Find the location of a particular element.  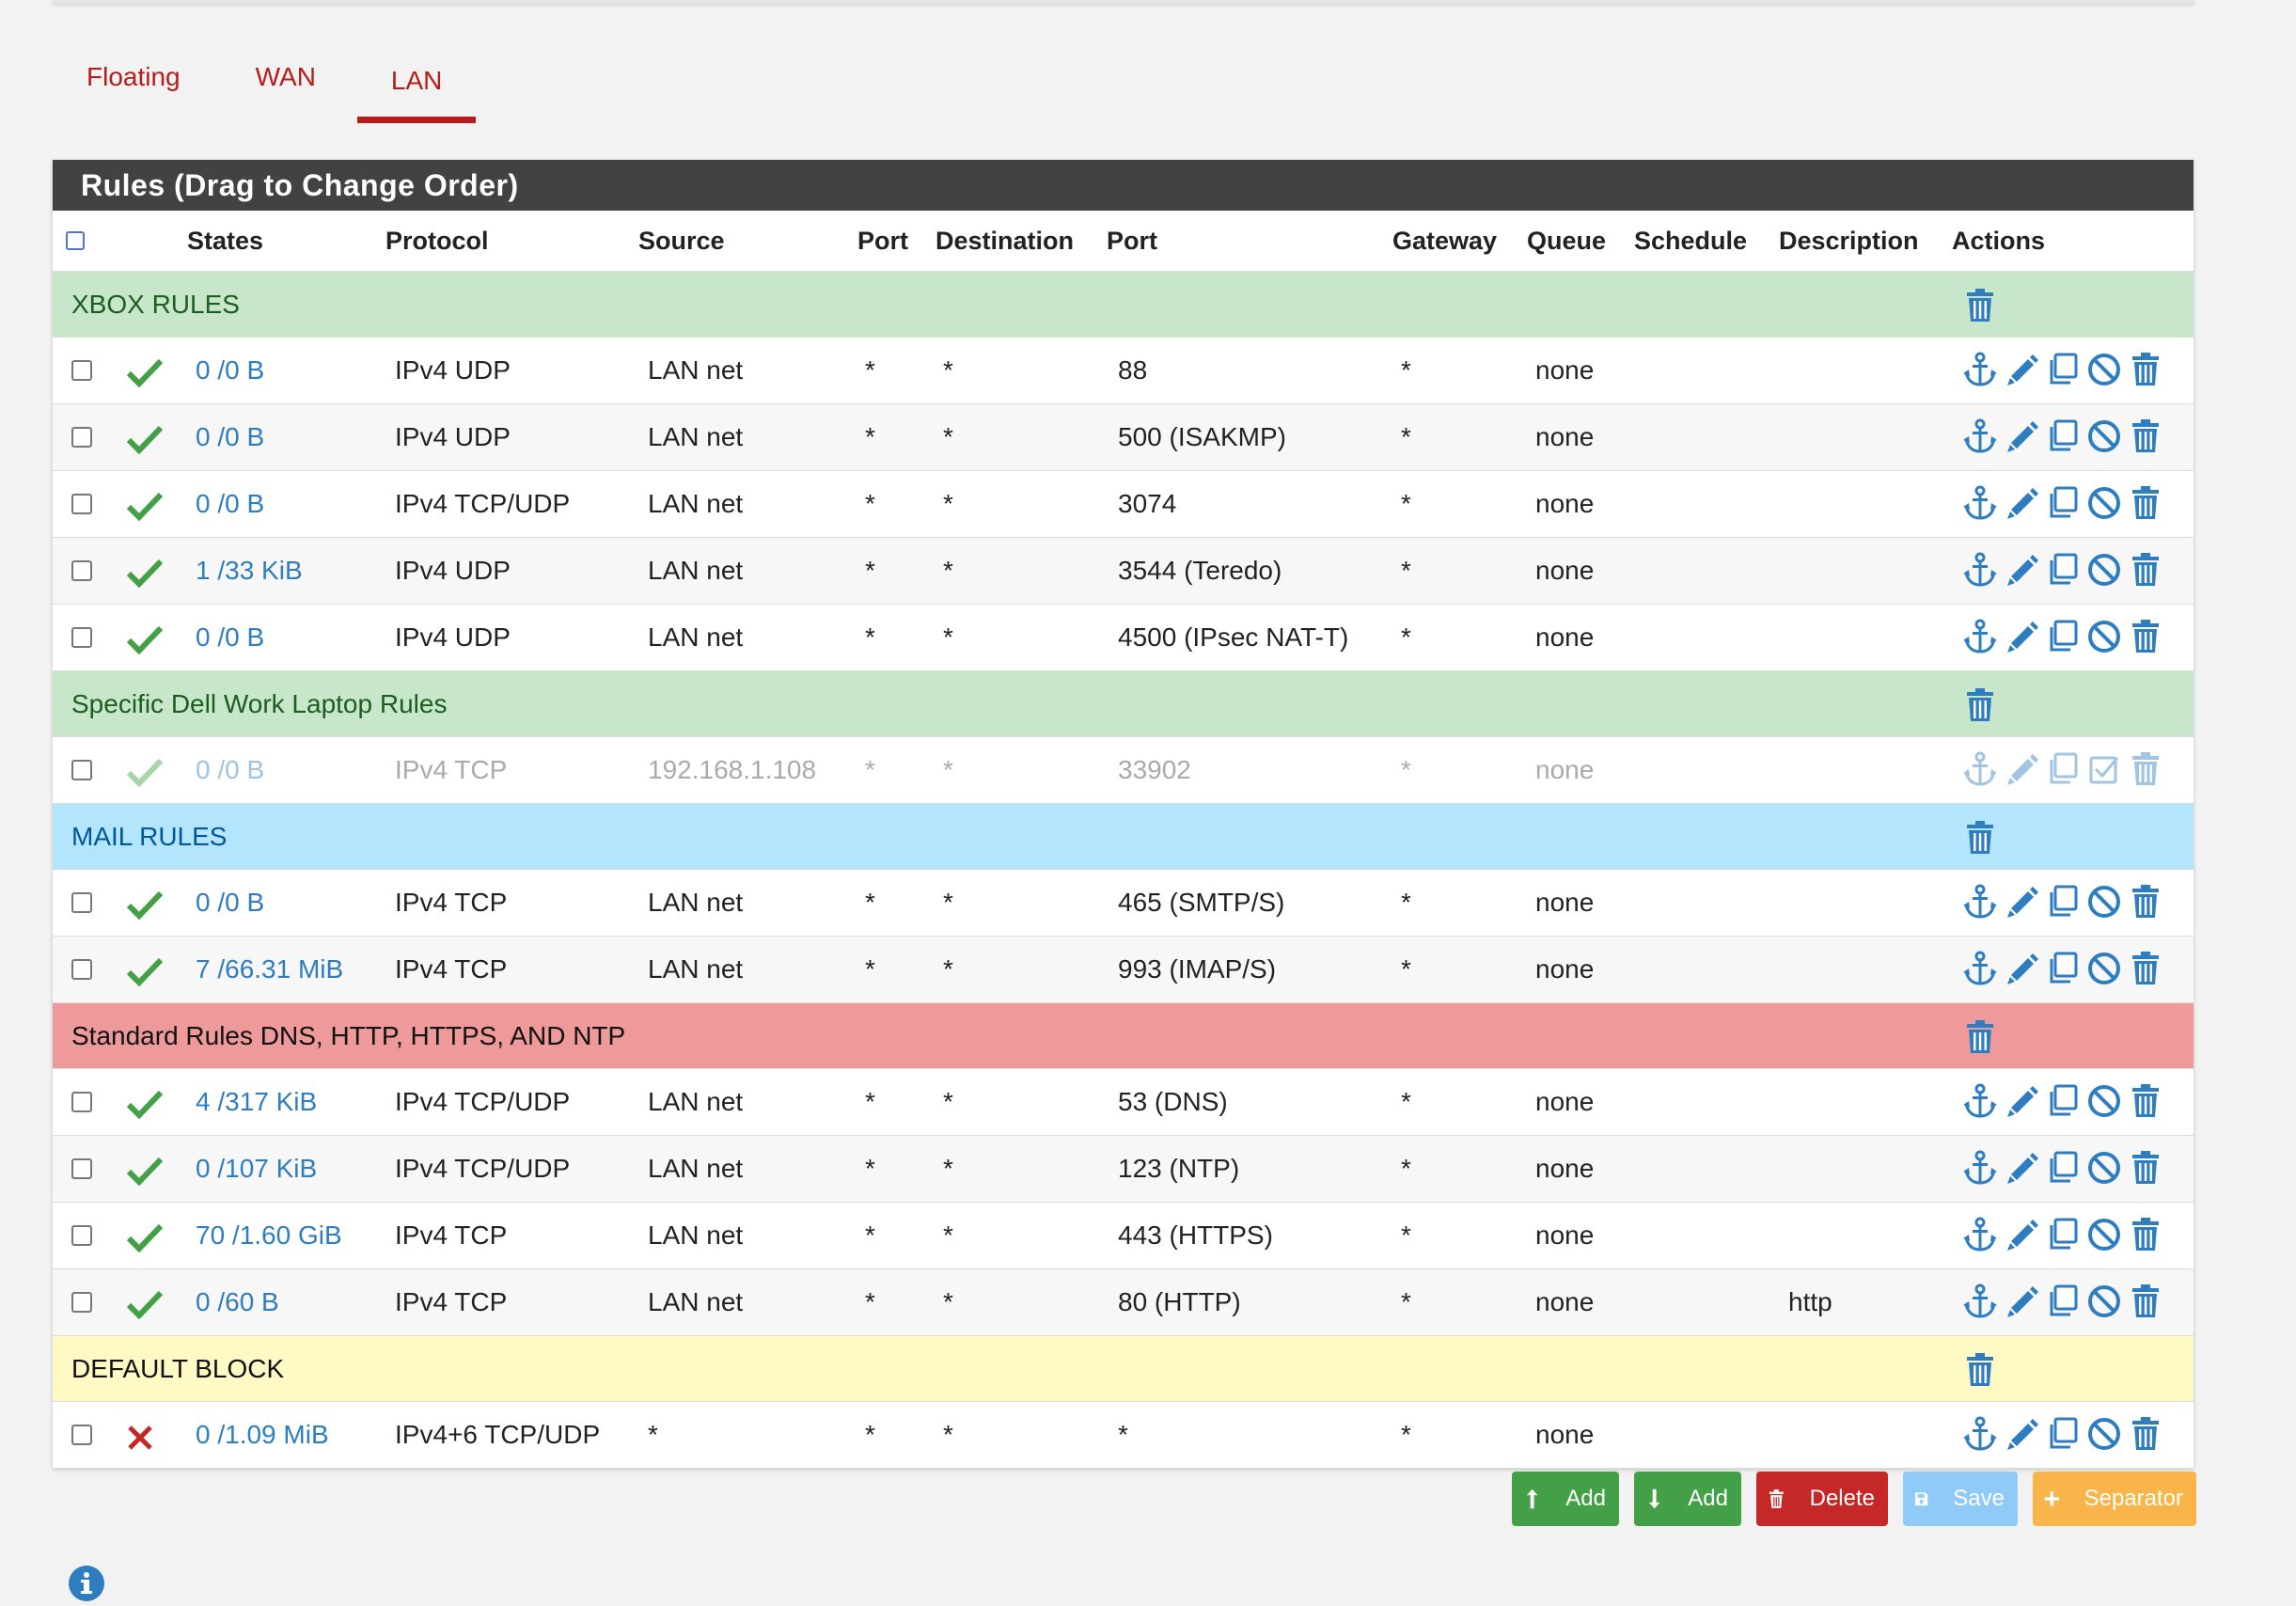

rule-states: 0 /1.09 MiB is located at coordinates (262, 1435).